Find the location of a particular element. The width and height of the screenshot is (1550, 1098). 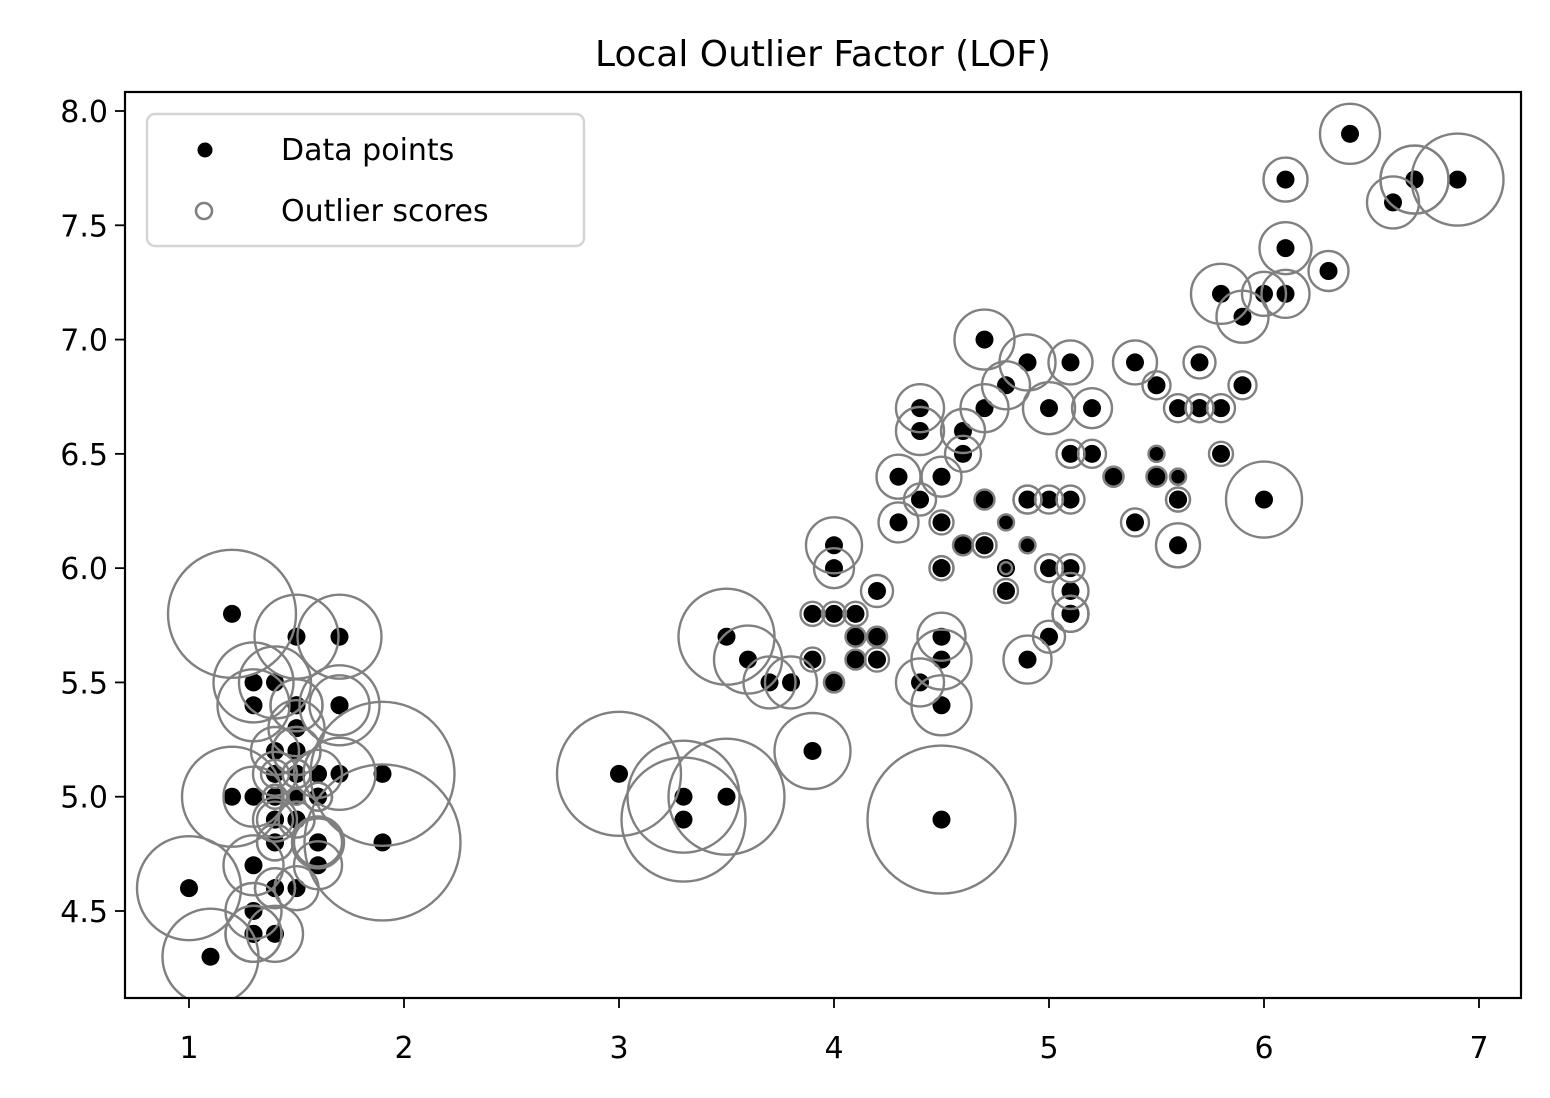

x-tick-label: 4 is located at coordinates (833, 1048).